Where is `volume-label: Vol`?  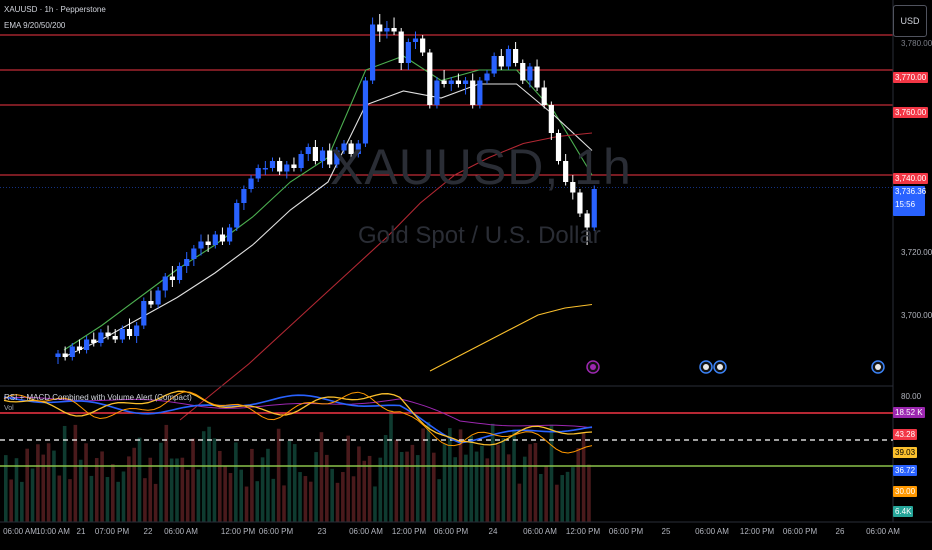
volume-label: Vol is located at coordinates (9, 408).